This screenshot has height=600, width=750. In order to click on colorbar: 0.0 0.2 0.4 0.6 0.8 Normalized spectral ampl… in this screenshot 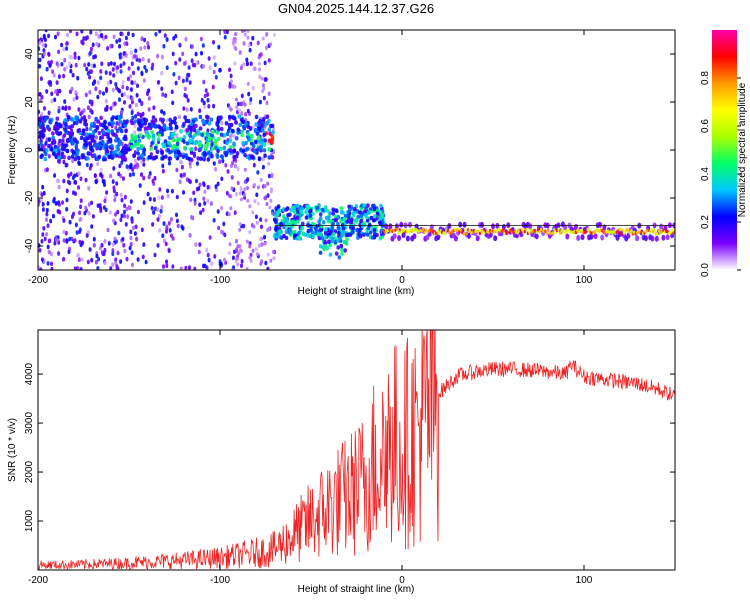, I will do `click(724, 153)`.